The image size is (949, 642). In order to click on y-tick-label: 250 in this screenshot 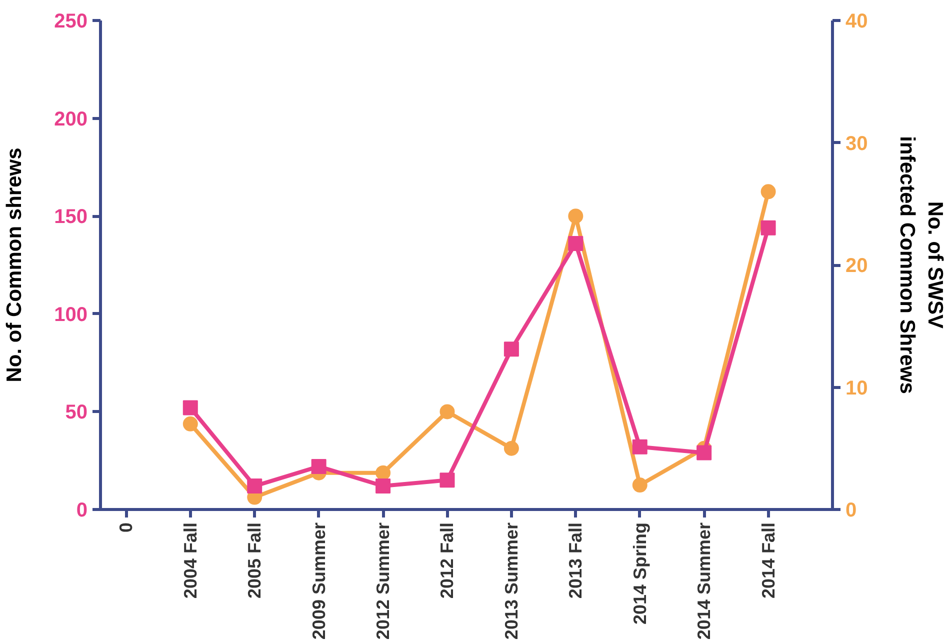, I will do `click(71, 21)`.